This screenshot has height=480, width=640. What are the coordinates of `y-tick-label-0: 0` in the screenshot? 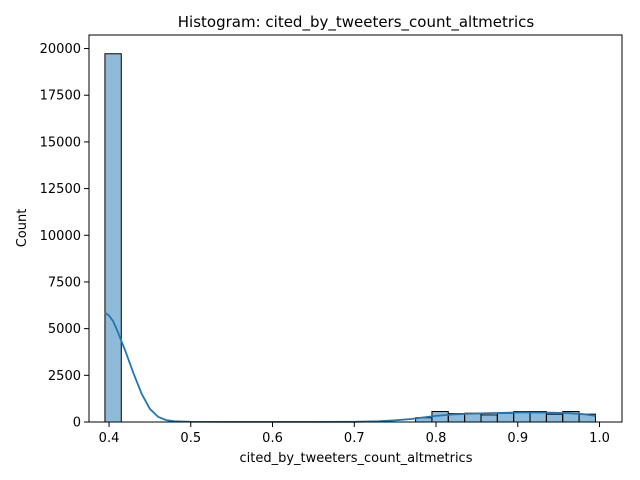 It's located at (77, 423).